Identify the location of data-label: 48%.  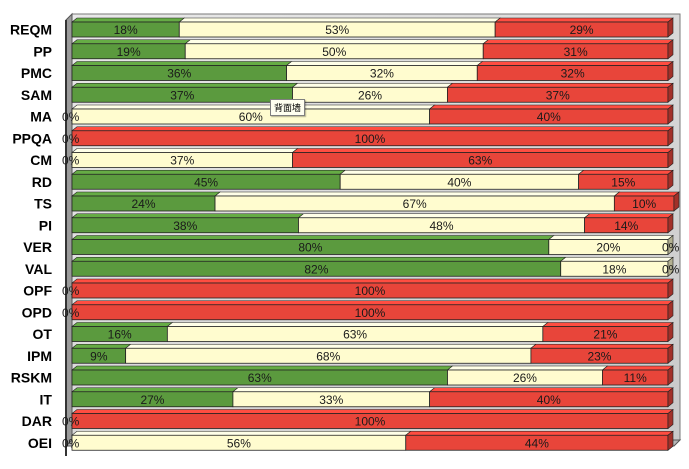
(442, 226).